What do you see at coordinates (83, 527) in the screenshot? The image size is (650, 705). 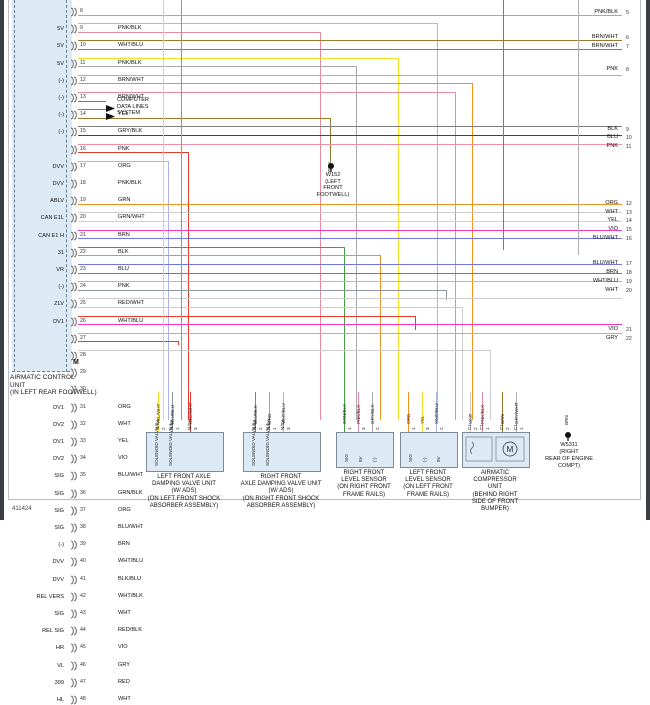 I see `pin-number: 38` at bounding box center [83, 527].